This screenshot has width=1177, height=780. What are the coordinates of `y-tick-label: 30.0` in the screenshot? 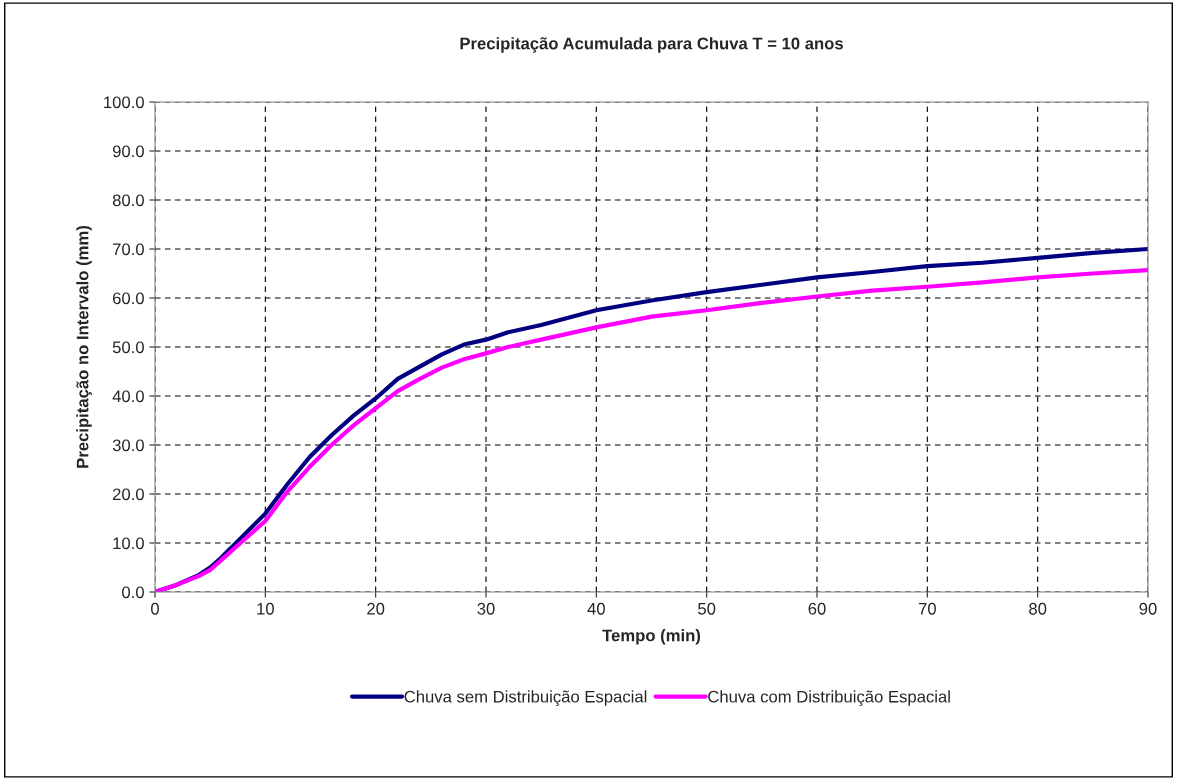 It's located at (128, 445).